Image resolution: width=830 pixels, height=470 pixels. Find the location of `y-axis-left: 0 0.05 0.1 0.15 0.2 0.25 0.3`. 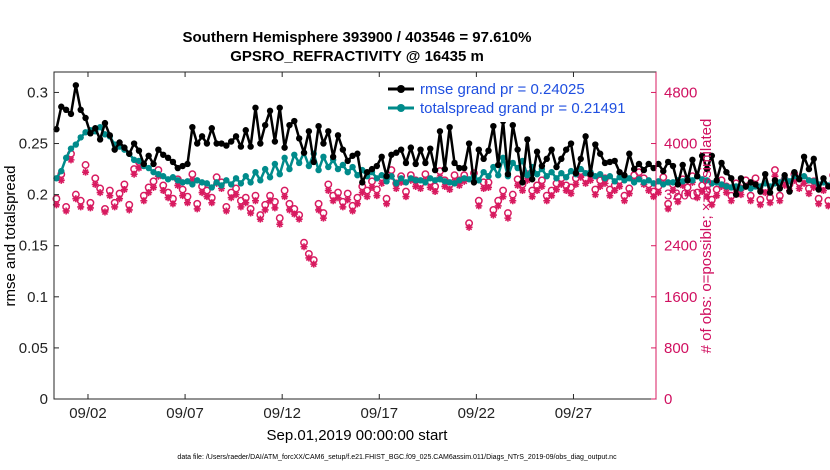

y-axis-left: 0 0.05 0.1 0.15 0.2 0.25 0.3 is located at coordinates (39, 246).